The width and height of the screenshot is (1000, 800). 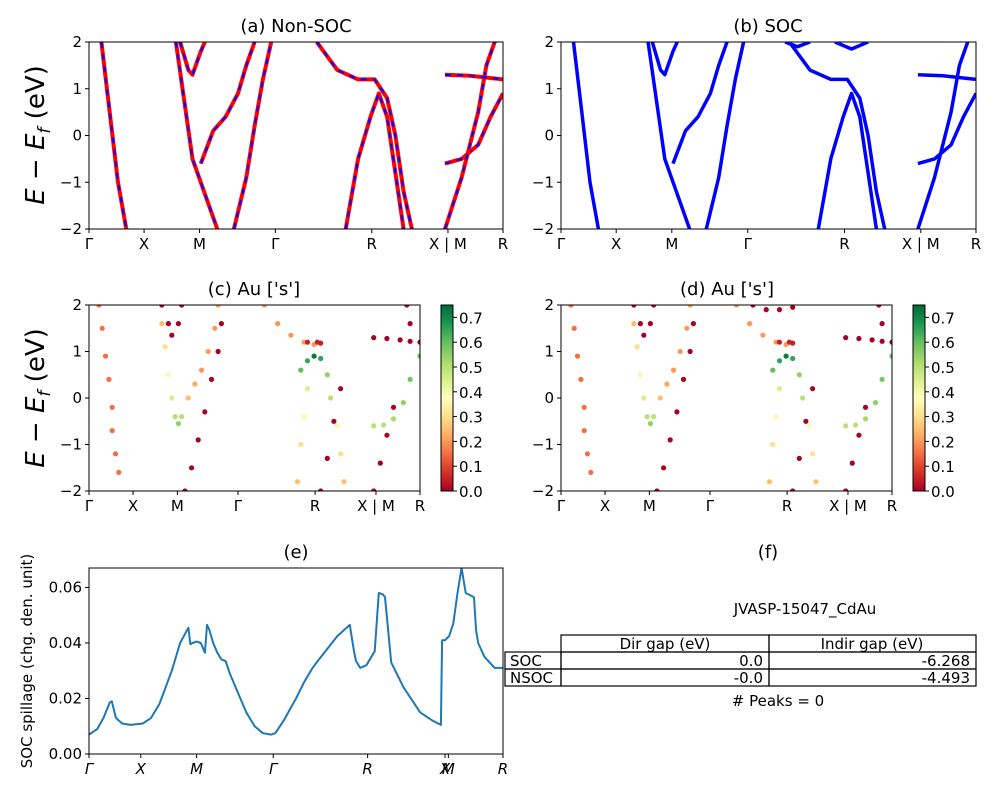 What do you see at coordinates (471, 442) in the screenshot?
I see `colorbar-tick-label: 0.2` at bounding box center [471, 442].